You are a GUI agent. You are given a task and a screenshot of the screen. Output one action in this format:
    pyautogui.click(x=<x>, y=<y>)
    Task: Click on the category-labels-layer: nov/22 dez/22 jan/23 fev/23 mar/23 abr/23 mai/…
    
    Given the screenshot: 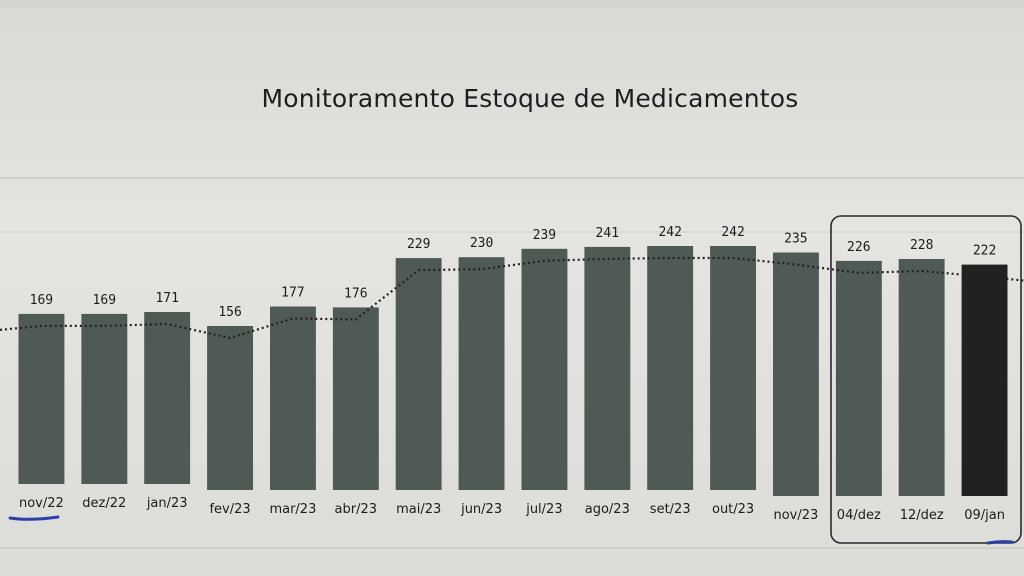 What is the action you would take?
    pyautogui.click(x=512, y=509)
    